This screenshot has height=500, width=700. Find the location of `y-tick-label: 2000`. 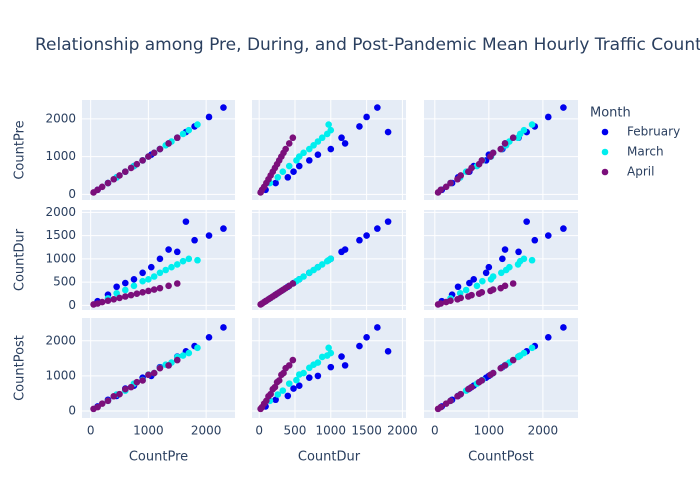

y-tick-label: 2000 is located at coordinates (60, 212).